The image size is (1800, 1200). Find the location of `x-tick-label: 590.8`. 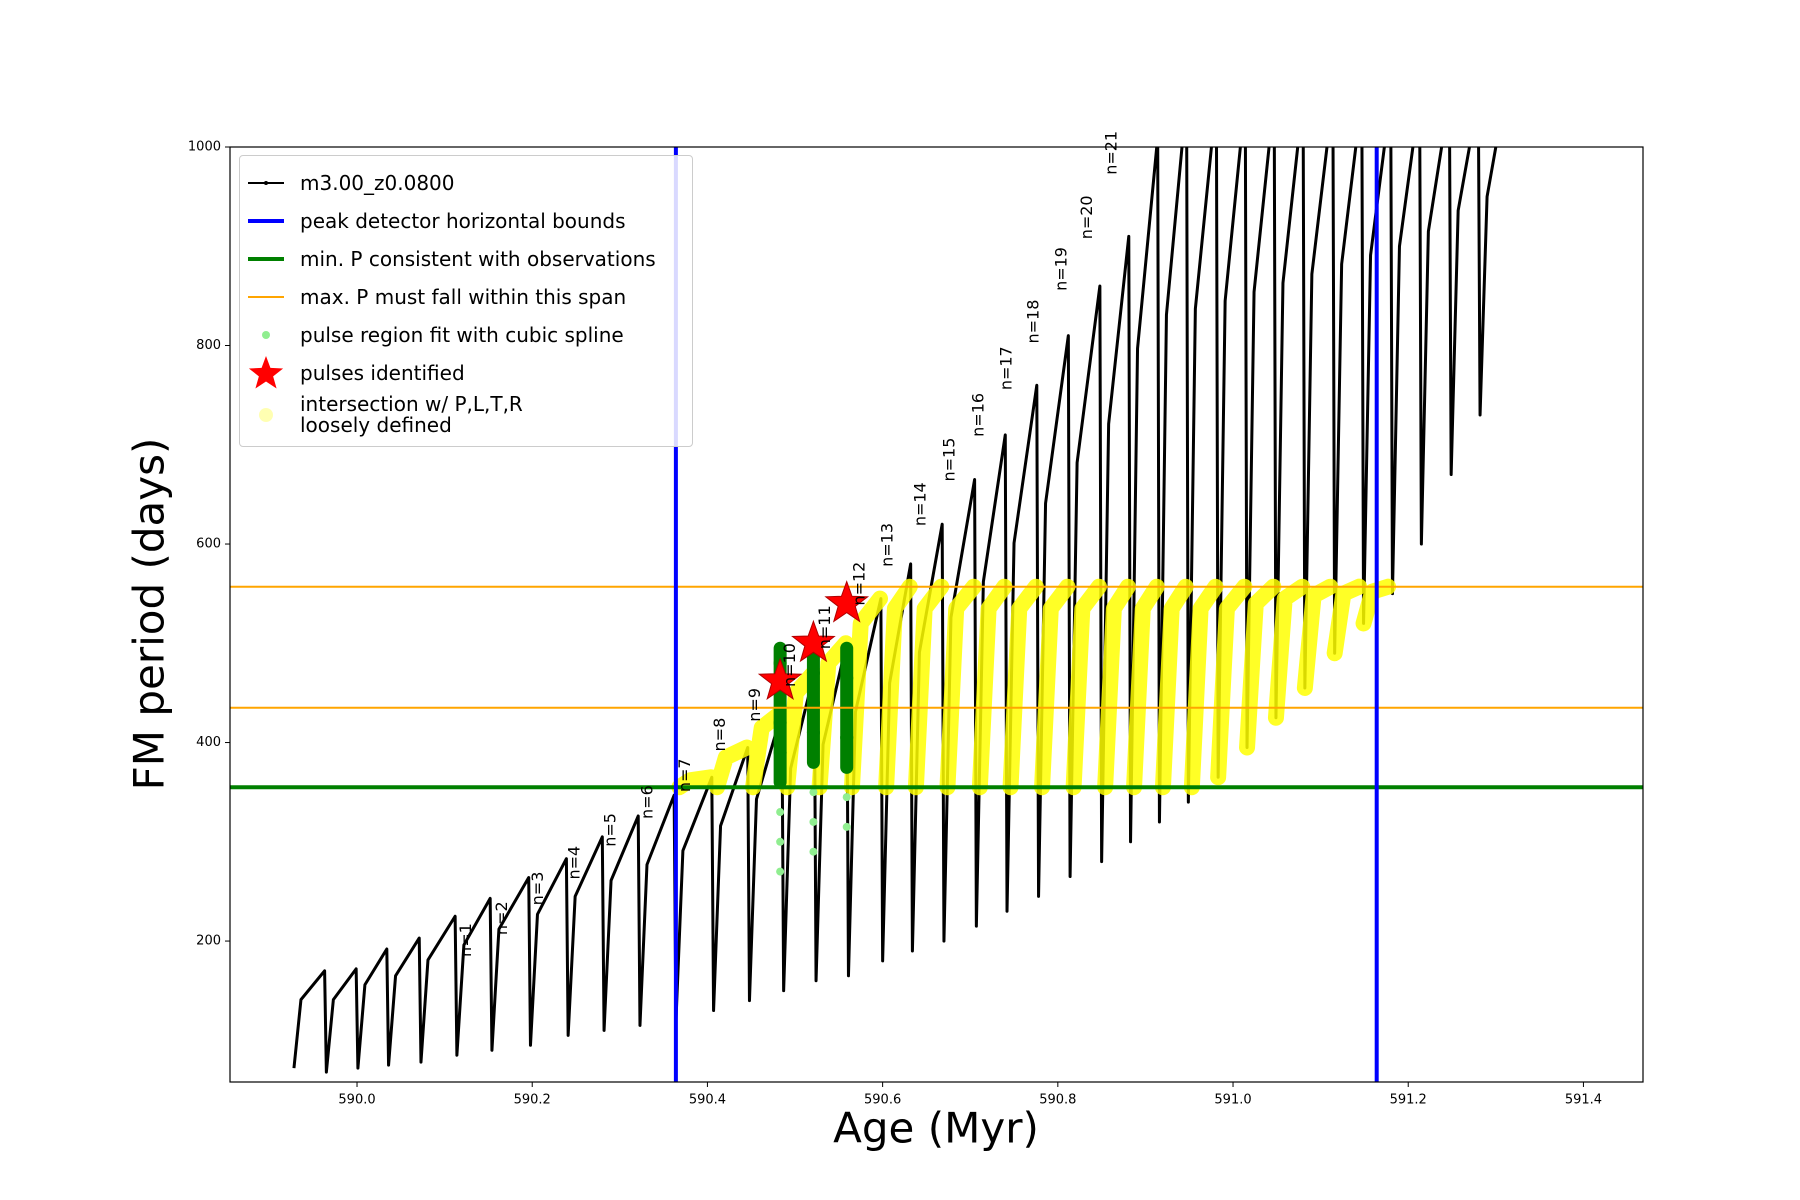

x-tick-label: 590.8 is located at coordinates (1057, 1100).